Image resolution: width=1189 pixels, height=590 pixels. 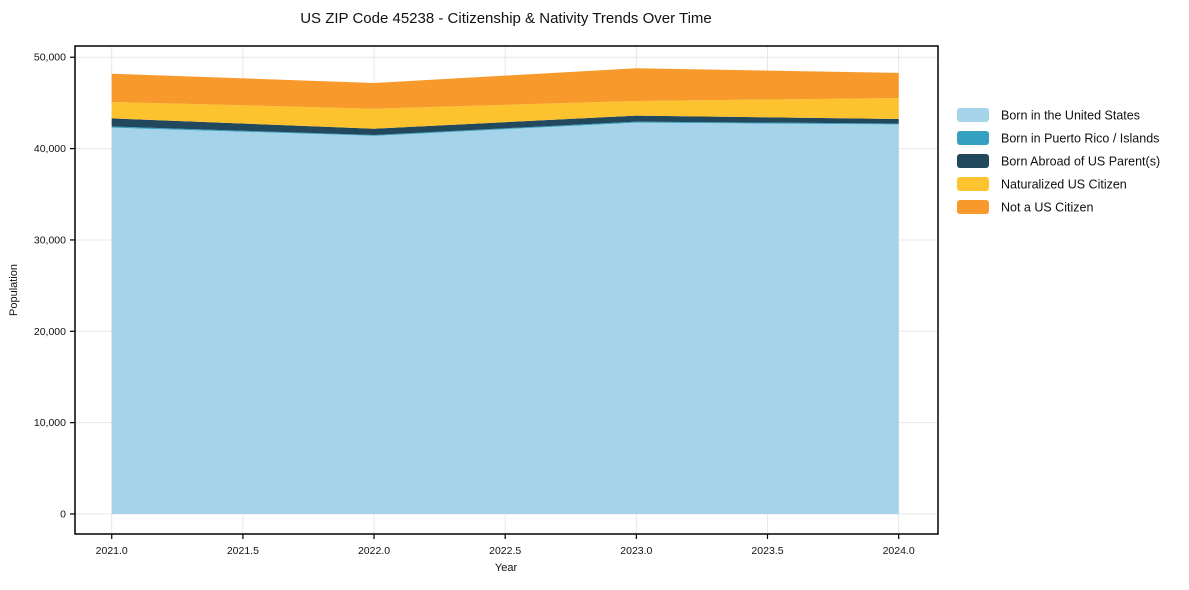 I want to click on y-tick-label: 50,000, so click(x=50, y=58).